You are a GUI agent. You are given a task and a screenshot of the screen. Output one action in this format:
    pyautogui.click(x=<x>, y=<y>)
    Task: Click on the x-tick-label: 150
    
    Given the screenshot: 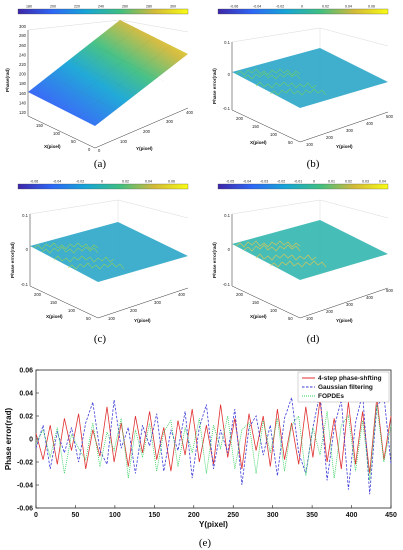 What is the action you would take?
    pyautogui.click(x=154, y=515)
    